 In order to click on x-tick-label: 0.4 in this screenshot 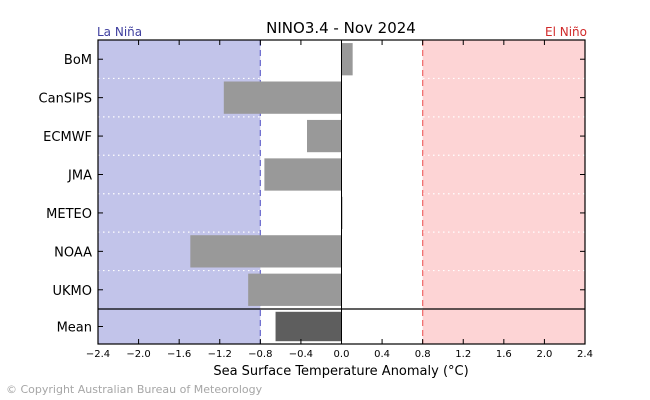, I will do `click(382, 354)`.